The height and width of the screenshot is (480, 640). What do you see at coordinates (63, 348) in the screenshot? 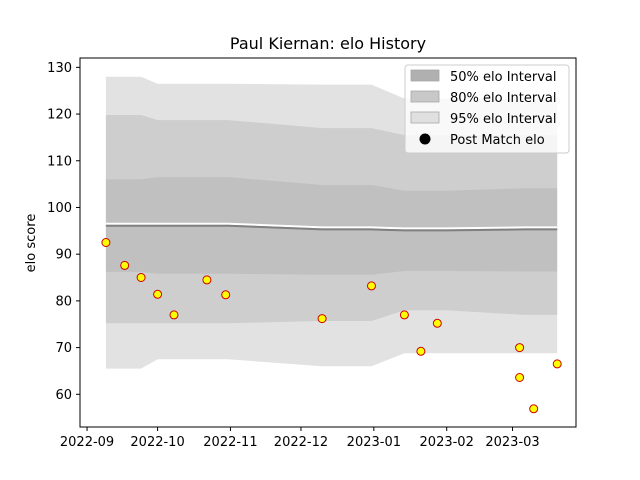
I see `y-tick-label: 70` at bounding box center [63, 348].